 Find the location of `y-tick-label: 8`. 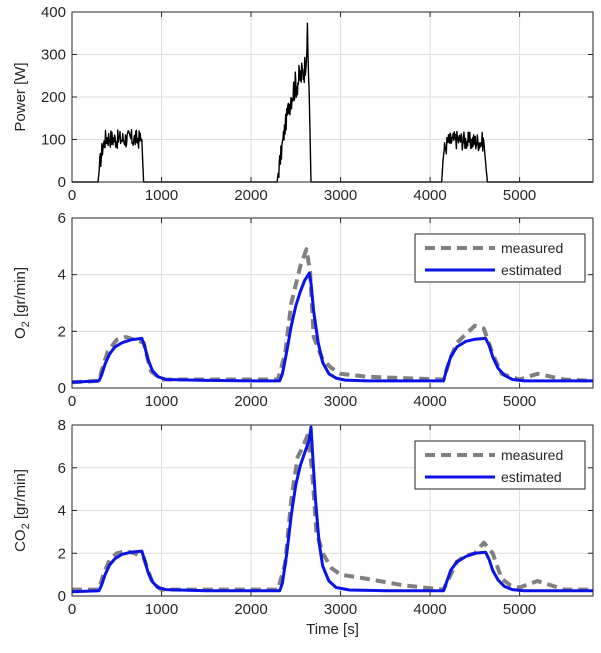

y-tick-label: 8 is located at coordinates (62, 425).